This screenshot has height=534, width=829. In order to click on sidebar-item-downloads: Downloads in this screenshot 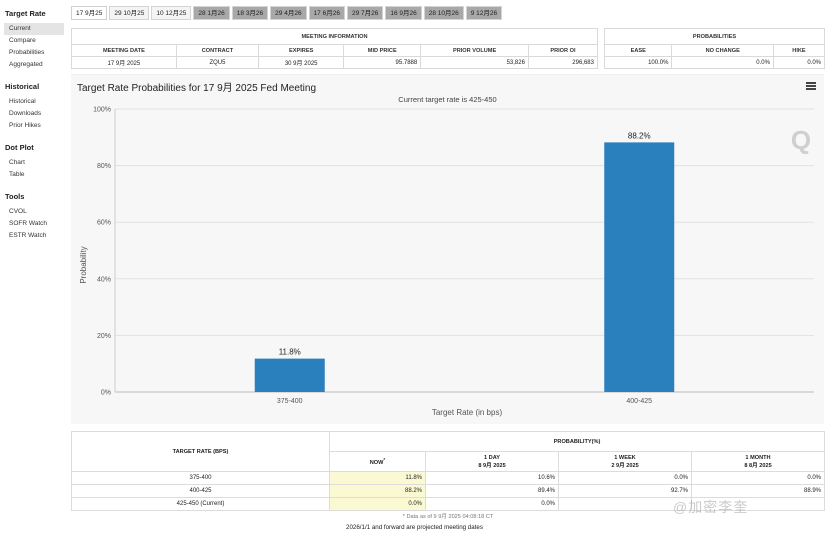, I will do `click(25, 113)`.